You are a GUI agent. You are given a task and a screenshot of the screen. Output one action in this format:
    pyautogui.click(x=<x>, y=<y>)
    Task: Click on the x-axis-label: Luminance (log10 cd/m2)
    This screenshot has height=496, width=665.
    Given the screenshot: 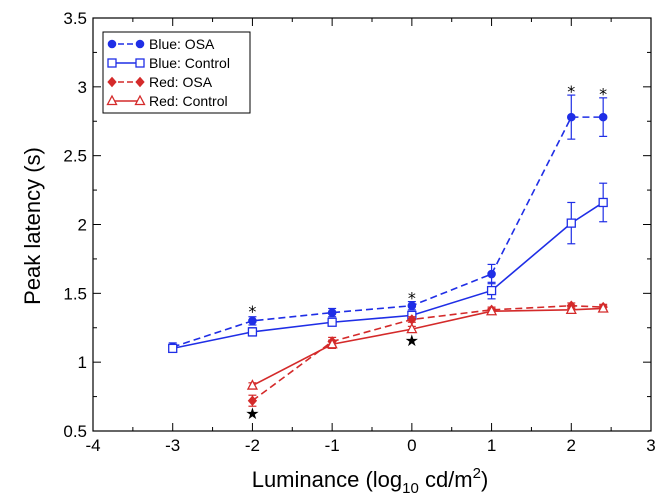 What is the action you would take?
    pyautogui.click(x=370, y=480)
    